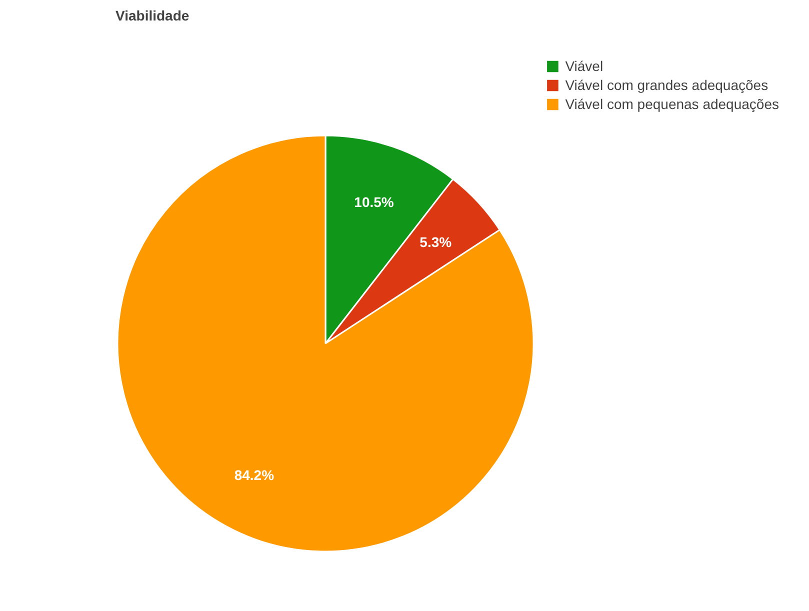  Describe the element at coordinates (436, 242) in the screenshot. I see `data-label: 5.3%` at that location.